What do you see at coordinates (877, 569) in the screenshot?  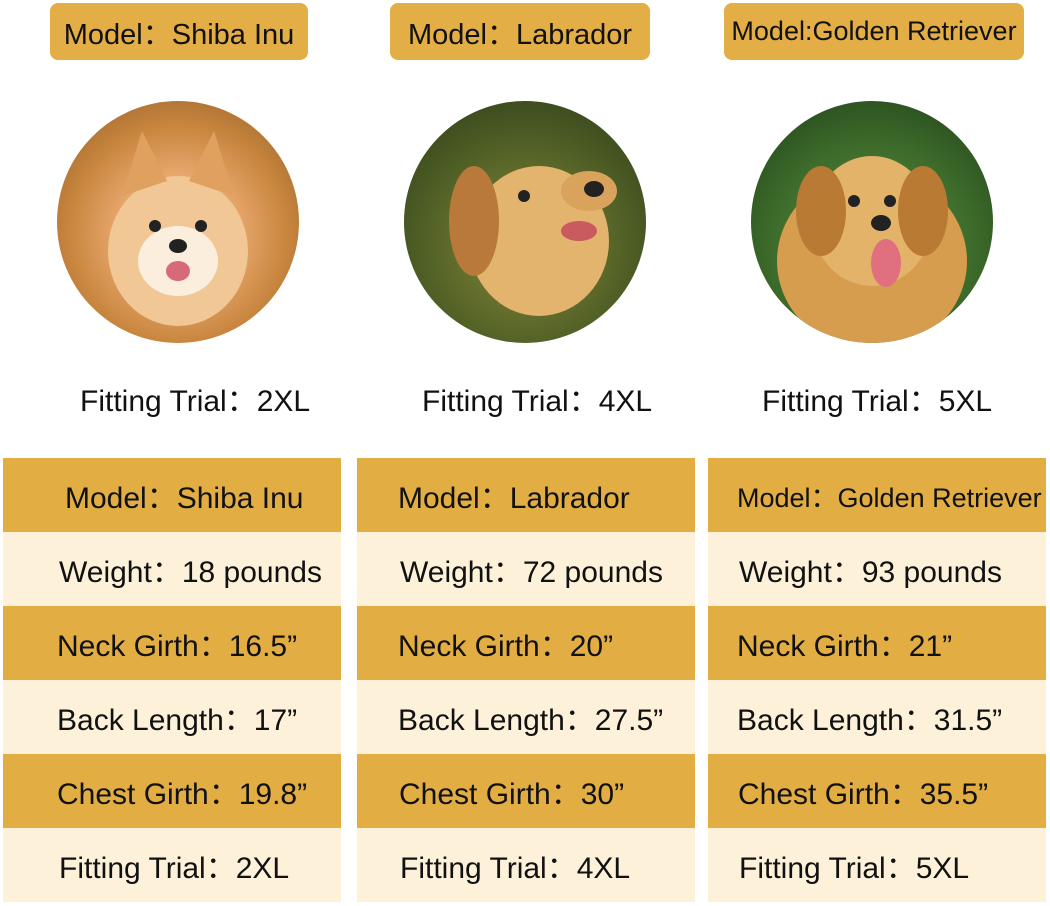 I see `table-row-weight: Weight：93 pounds` at bounding box center [877, 569].